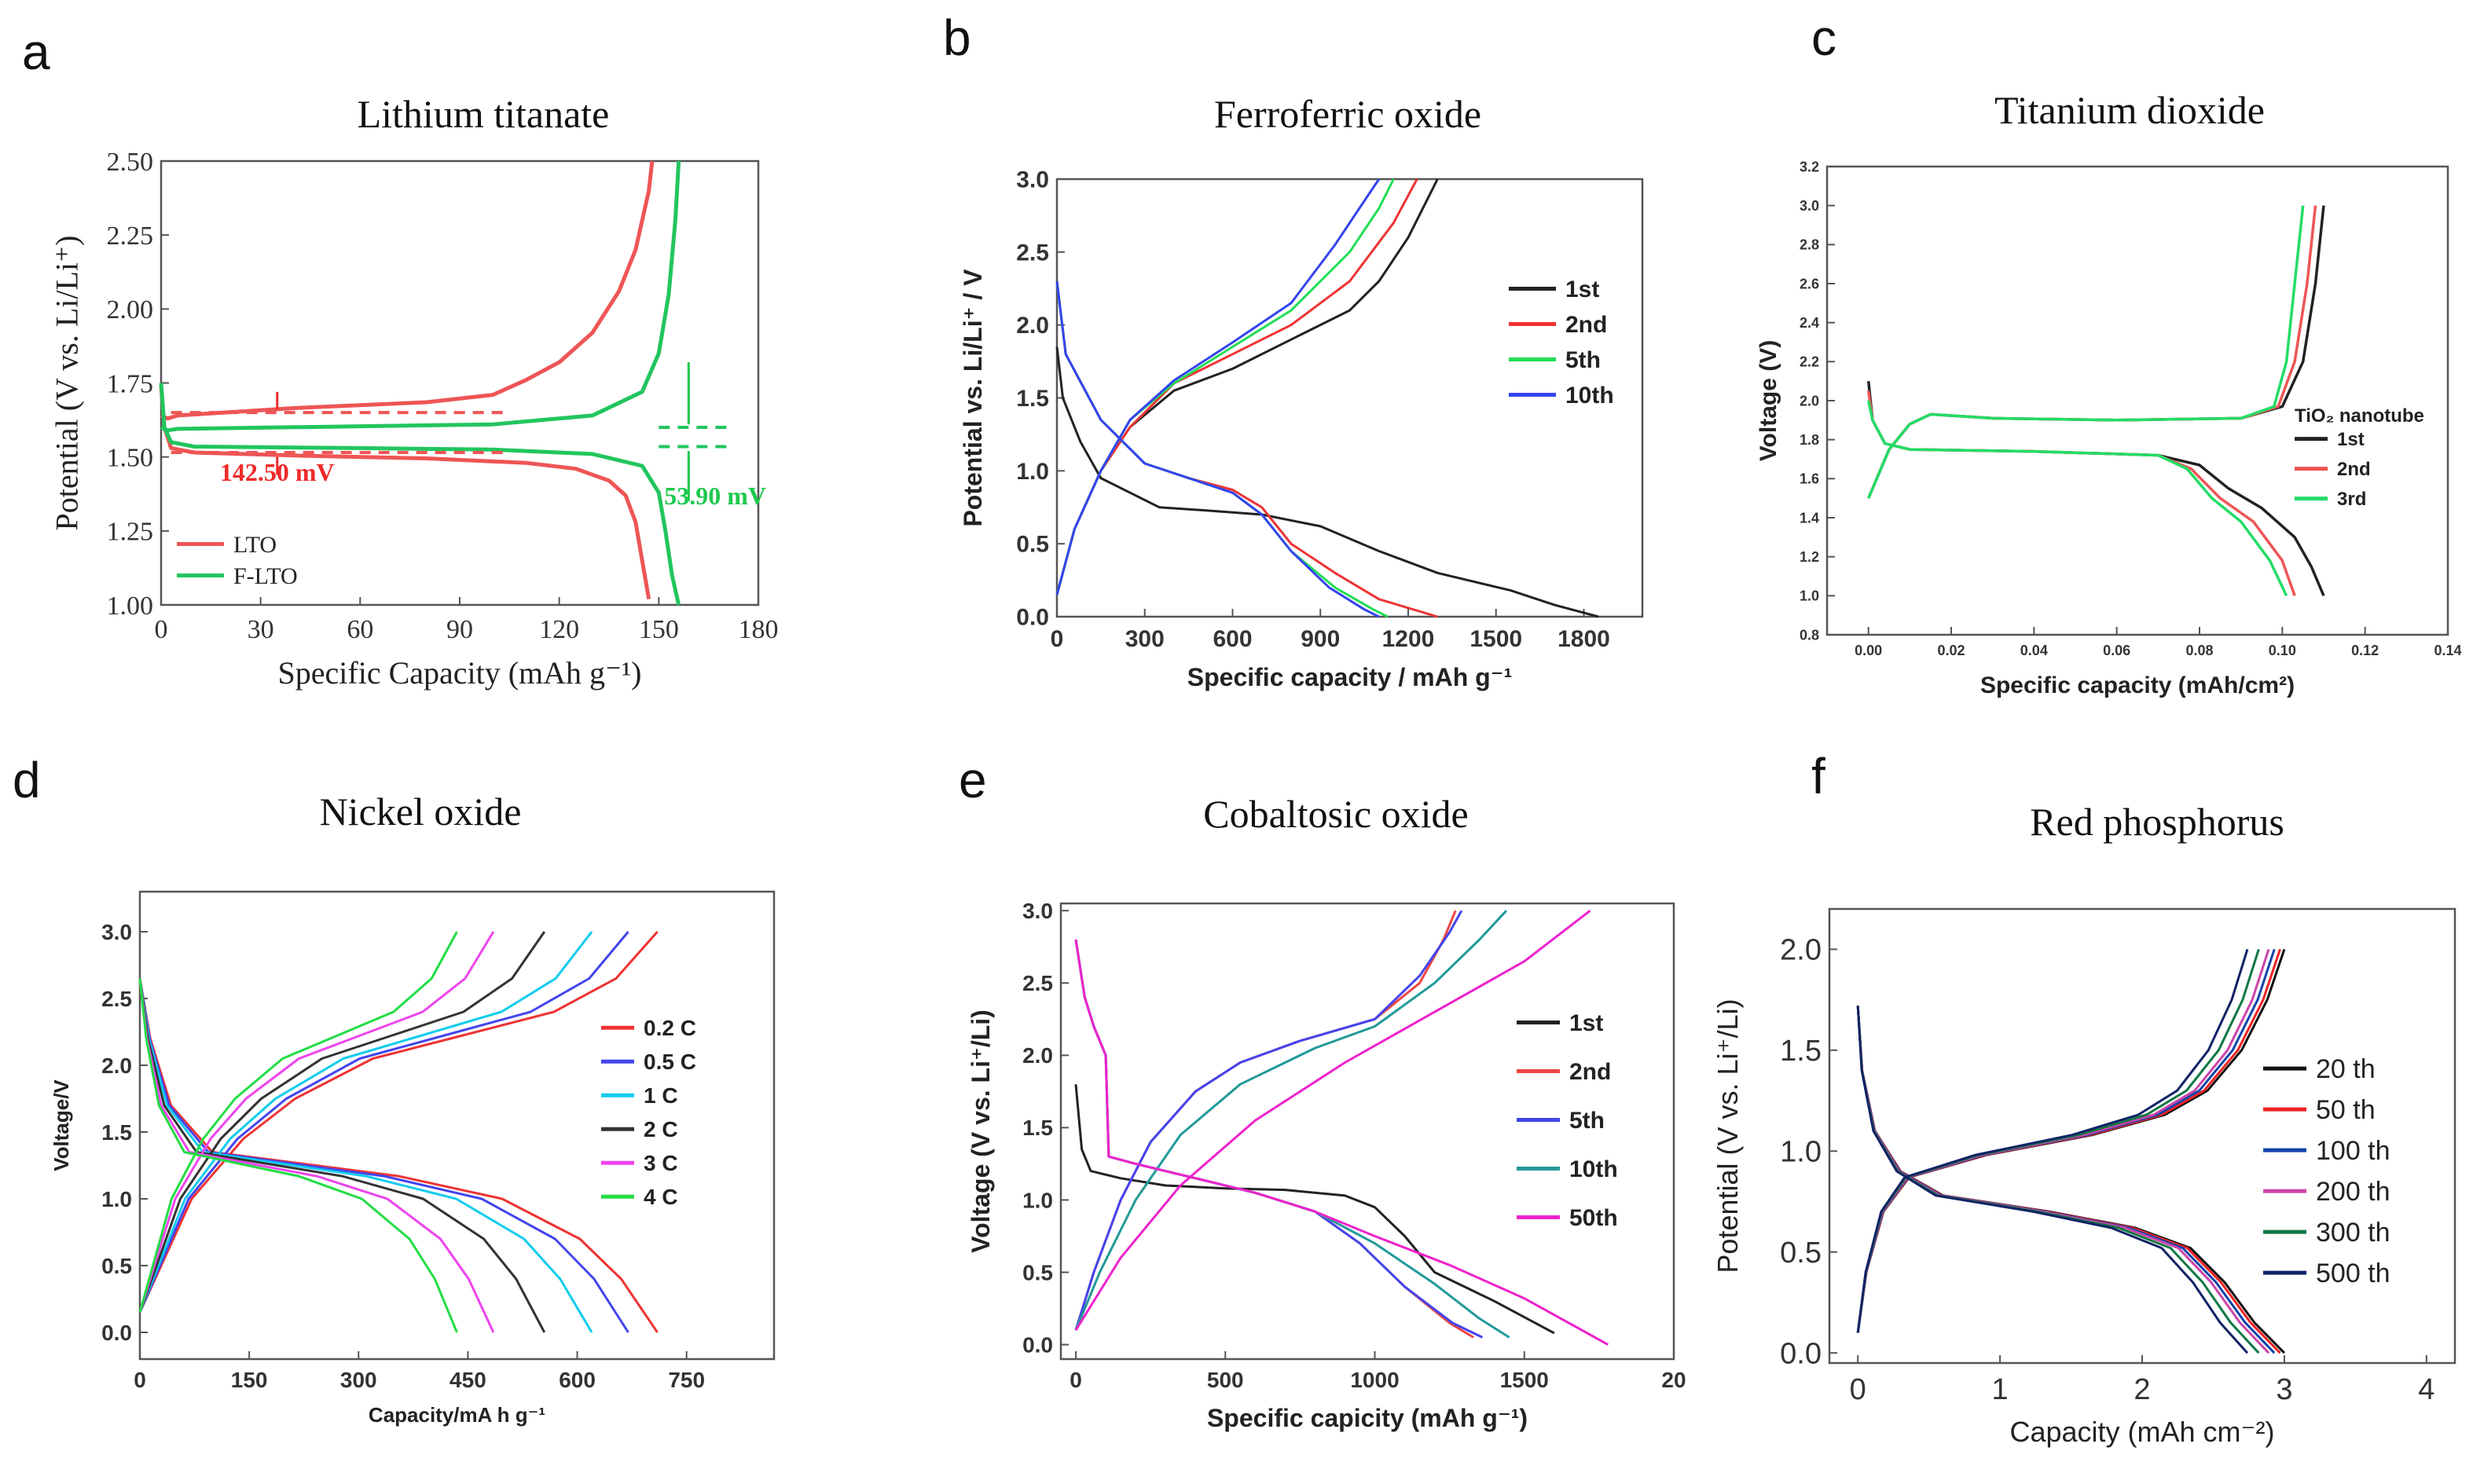 The width and height of the screenshot is (2484, 1484). What do you see at coordinates (277, 472) in the screenshot?
I see `annotation-label: 142.50 mV` at bounding box center [277, 472].